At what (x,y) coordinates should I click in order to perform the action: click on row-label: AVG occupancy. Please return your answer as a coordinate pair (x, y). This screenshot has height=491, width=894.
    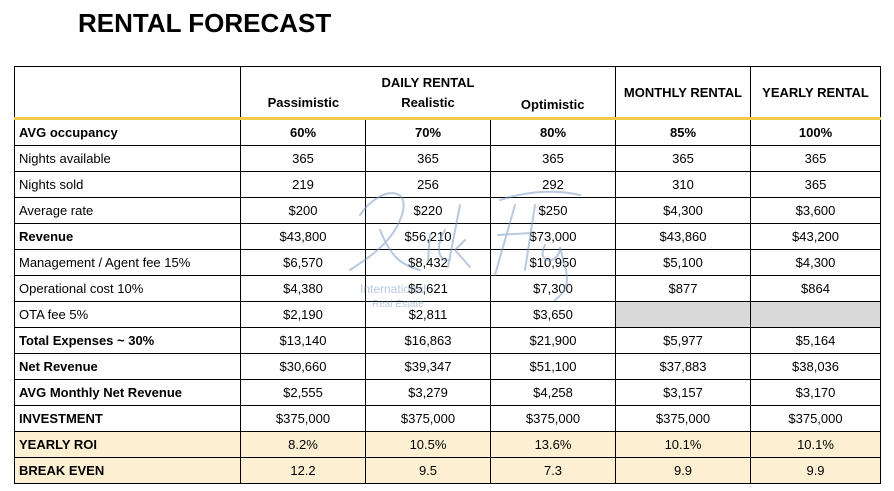
    Looking at the image, I should click on (127, 132).